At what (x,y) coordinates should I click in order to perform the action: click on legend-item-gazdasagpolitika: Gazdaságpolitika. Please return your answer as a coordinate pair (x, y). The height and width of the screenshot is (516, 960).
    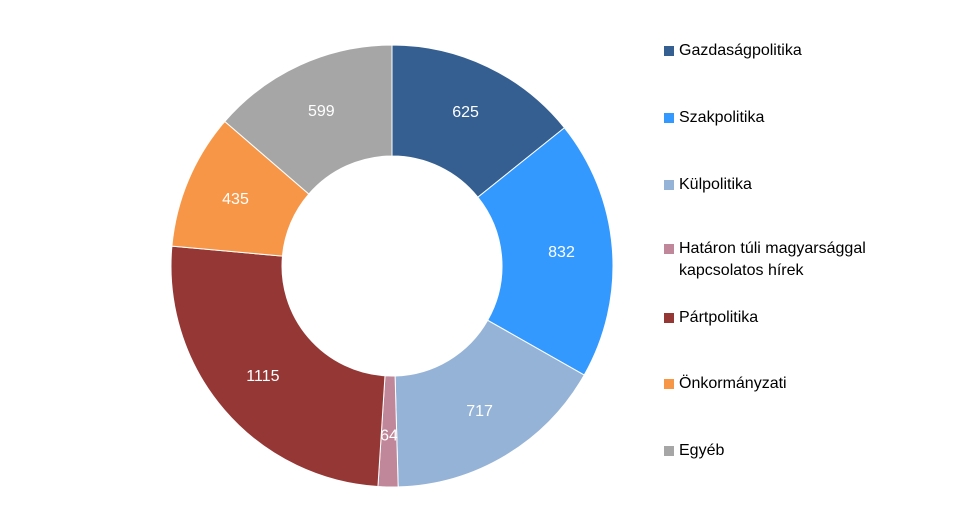
    Looking at the image, I should click on (796, 51).